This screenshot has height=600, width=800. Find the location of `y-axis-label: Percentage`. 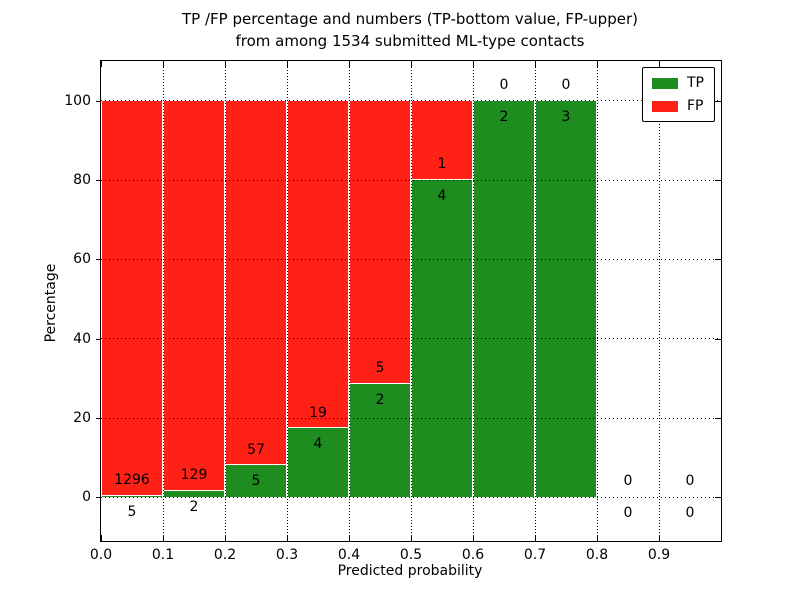

y-axis-label: Percentage is located at coordinates (51, 303).